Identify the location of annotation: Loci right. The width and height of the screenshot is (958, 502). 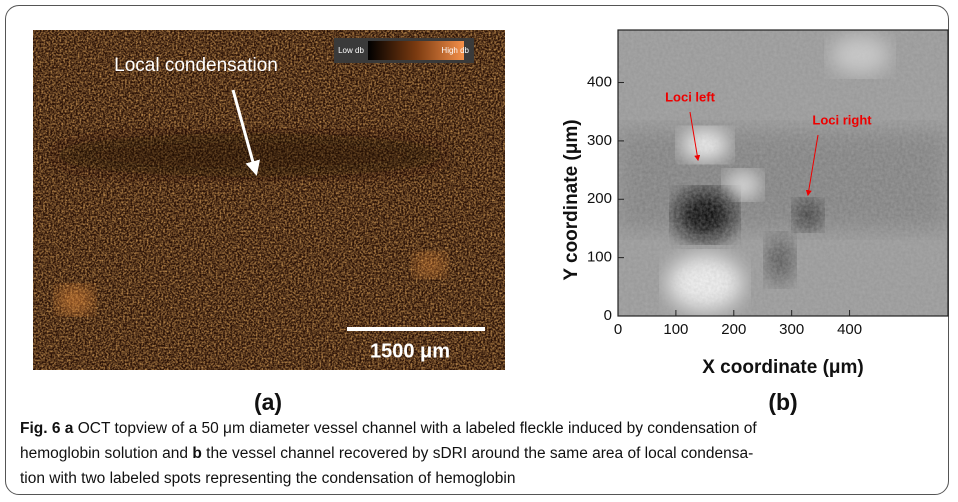
(842, 119).